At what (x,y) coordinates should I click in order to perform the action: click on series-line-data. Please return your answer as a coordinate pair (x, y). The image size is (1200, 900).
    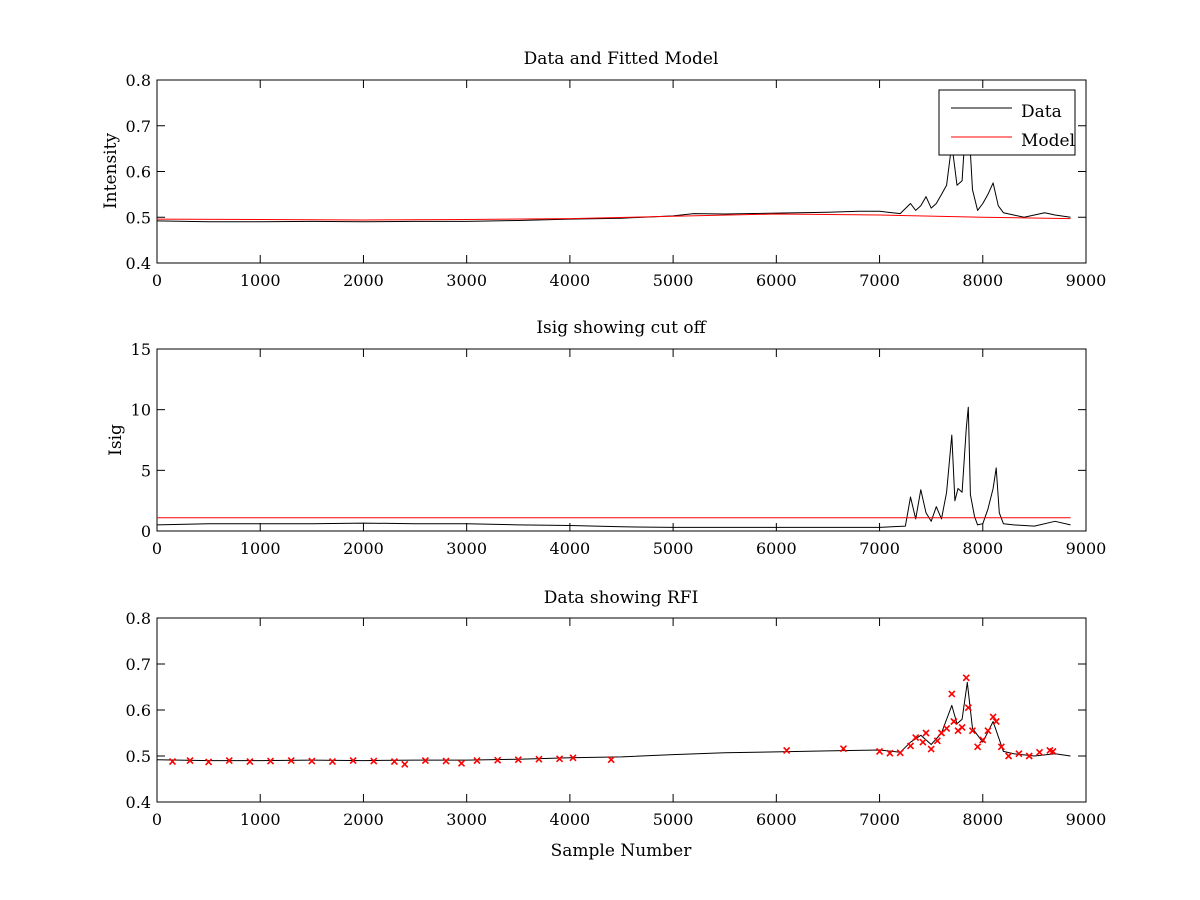
    Looking at the image, I should click on (613, 160).